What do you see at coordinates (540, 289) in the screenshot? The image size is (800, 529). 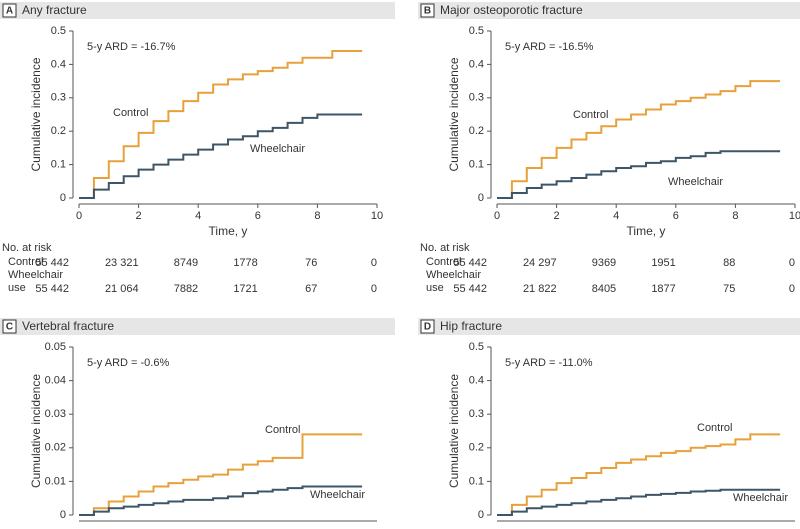 I see `risk-value: 21 822` at bounding box center [540, 289].